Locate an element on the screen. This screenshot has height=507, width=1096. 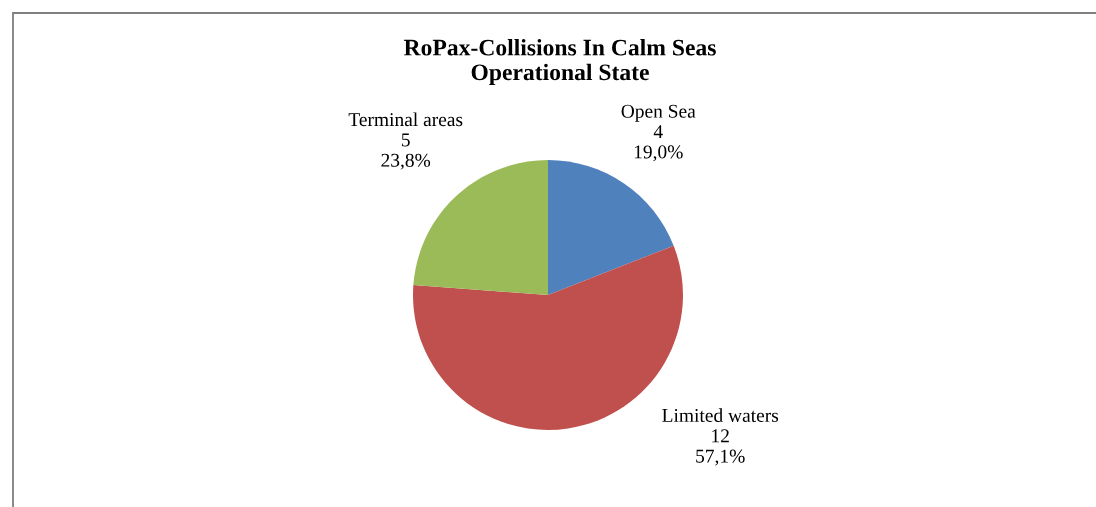
data-label: 12 57,1% is located at coordinates (720, 447).